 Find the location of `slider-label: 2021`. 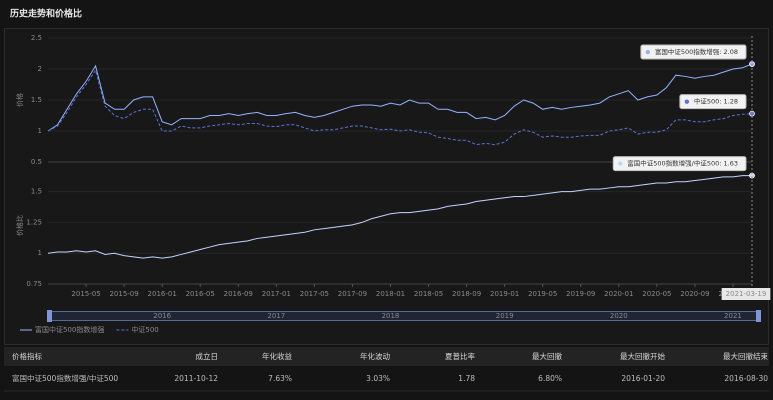

slider-label: 2021 is located at coordinates (733, 316).